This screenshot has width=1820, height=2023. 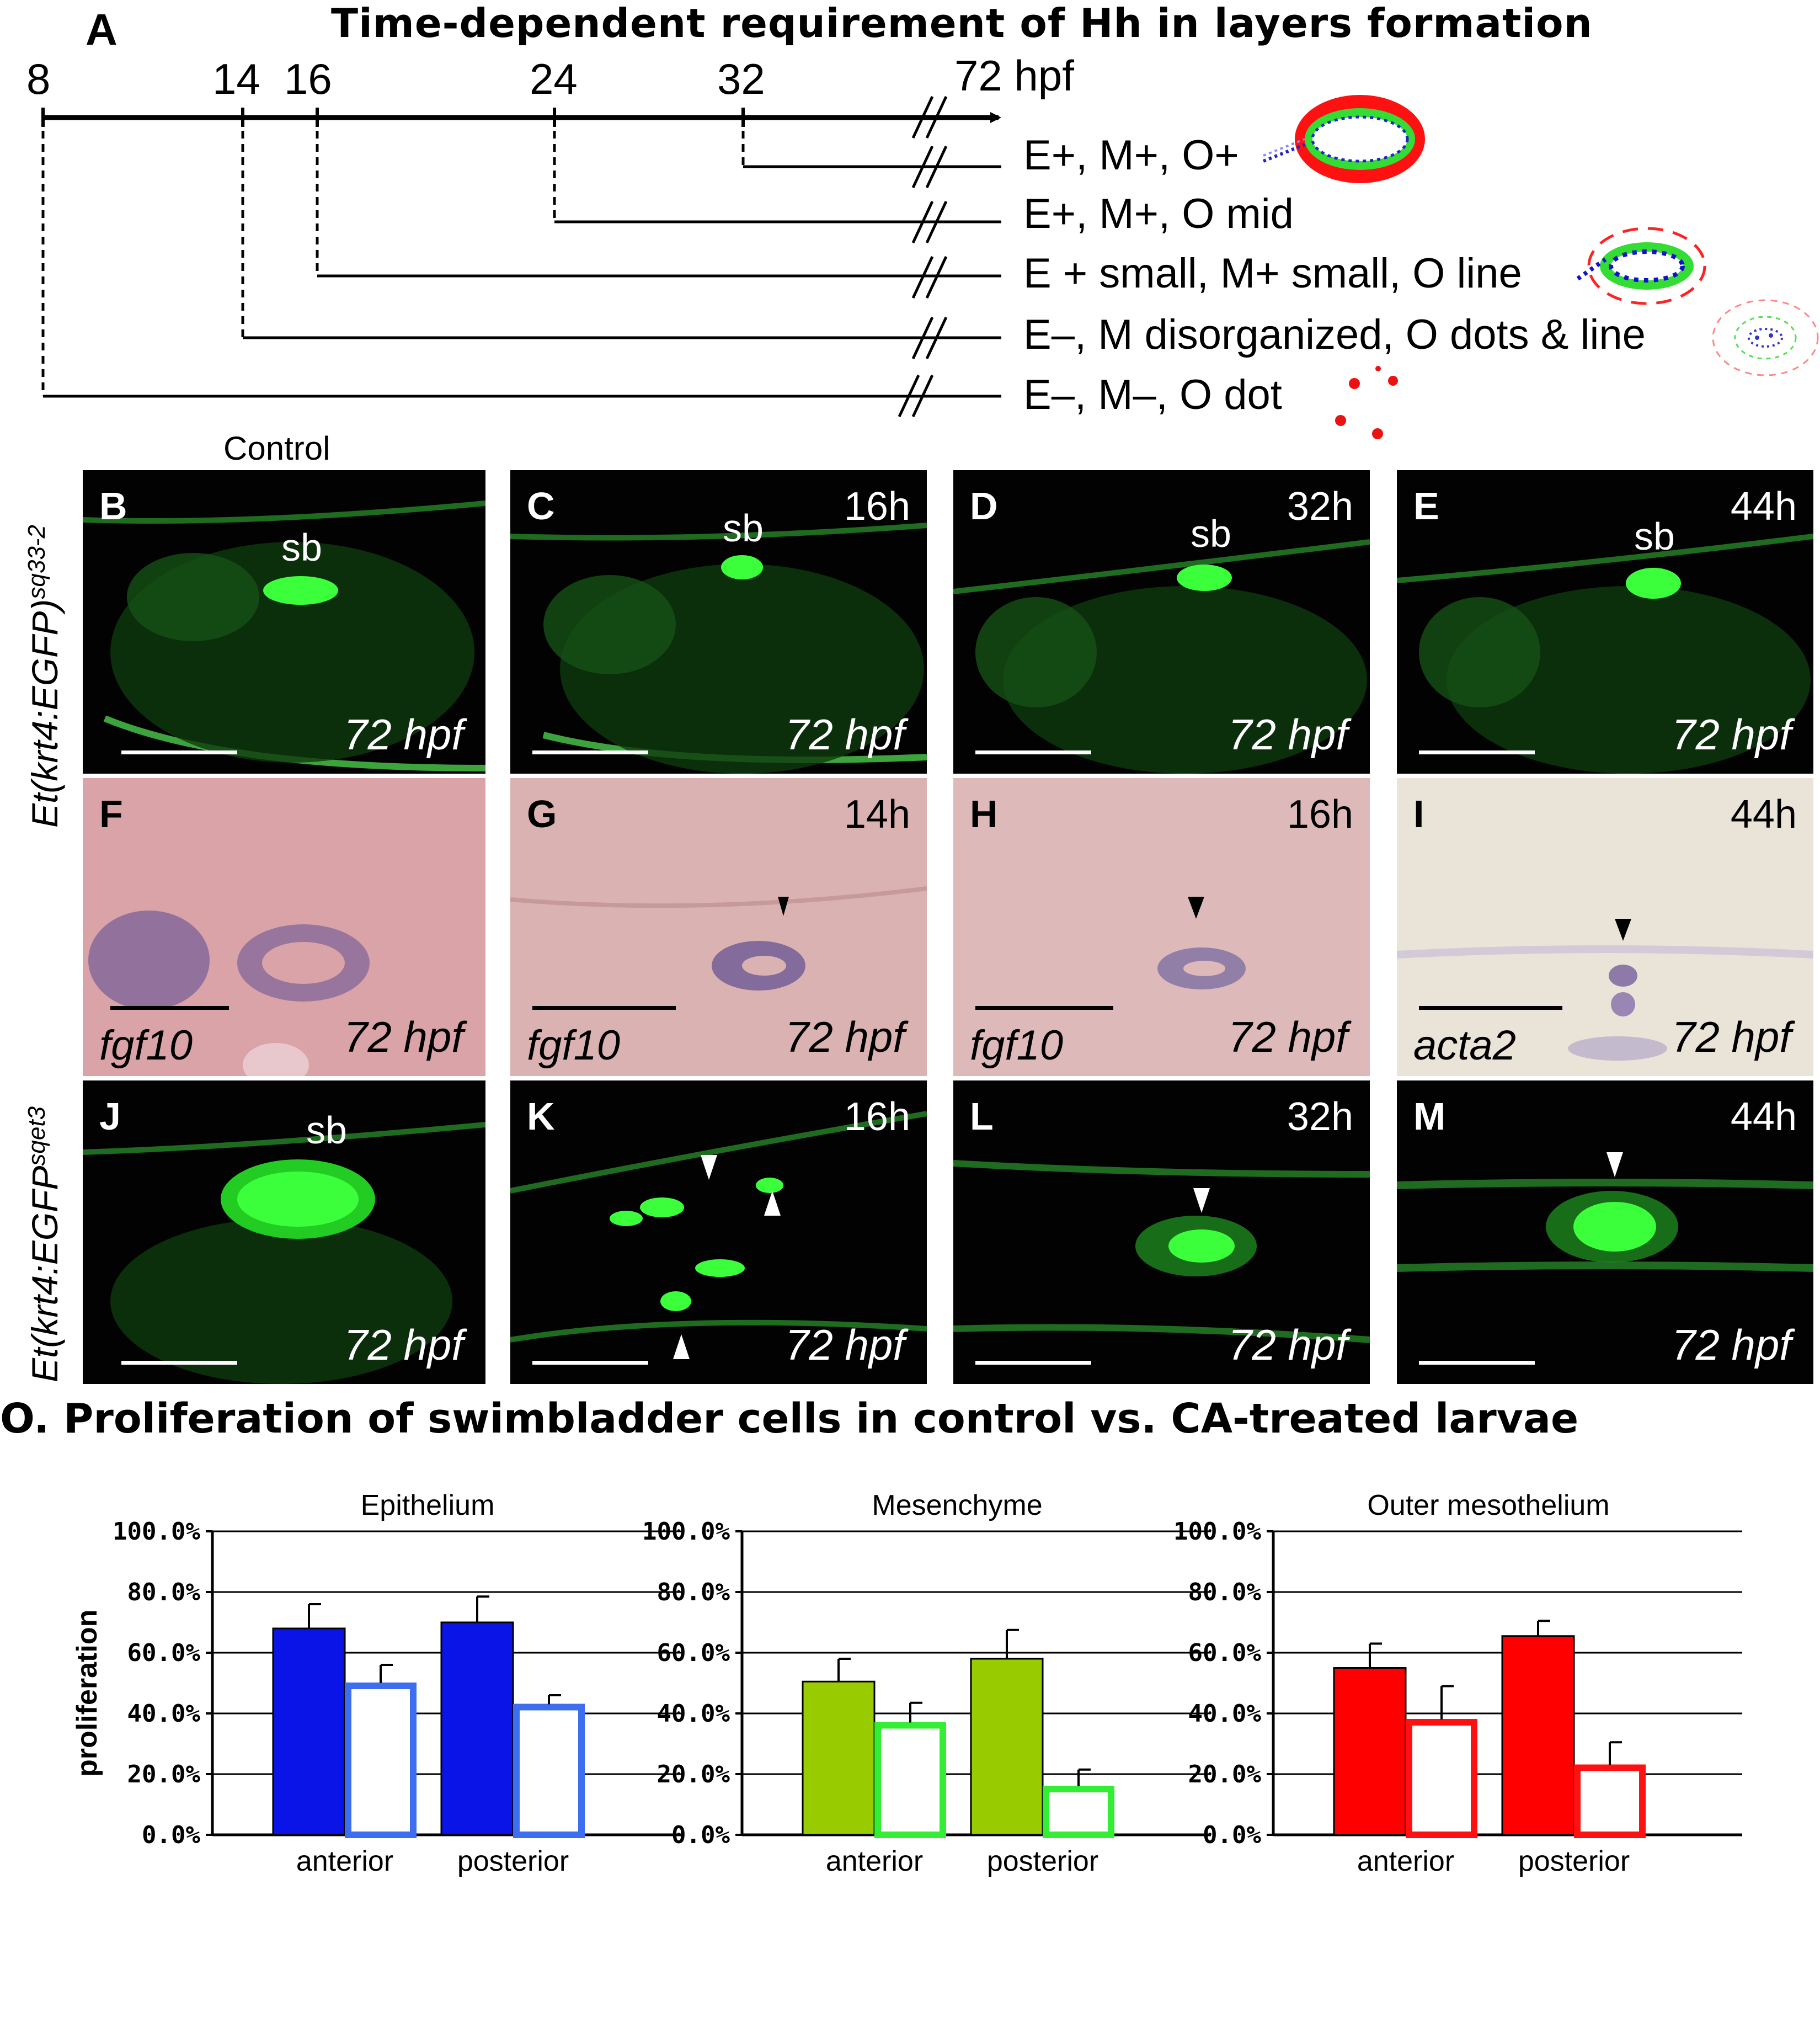 I want to click on panel-b-letter: B, so click(x=113, y=506).